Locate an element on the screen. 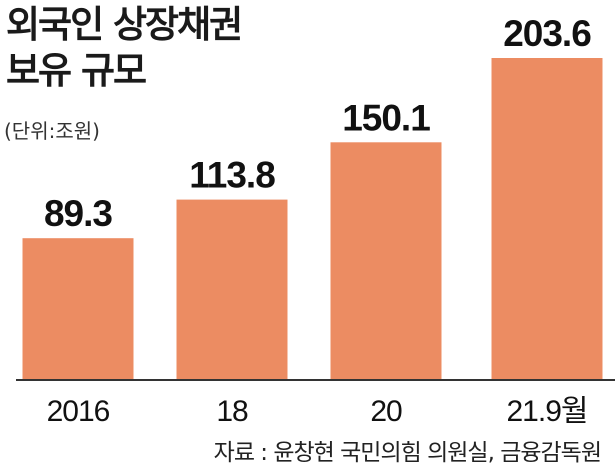  tick-label-group: 2016 18 20 21.9월 is located at coordinates (318, 411).